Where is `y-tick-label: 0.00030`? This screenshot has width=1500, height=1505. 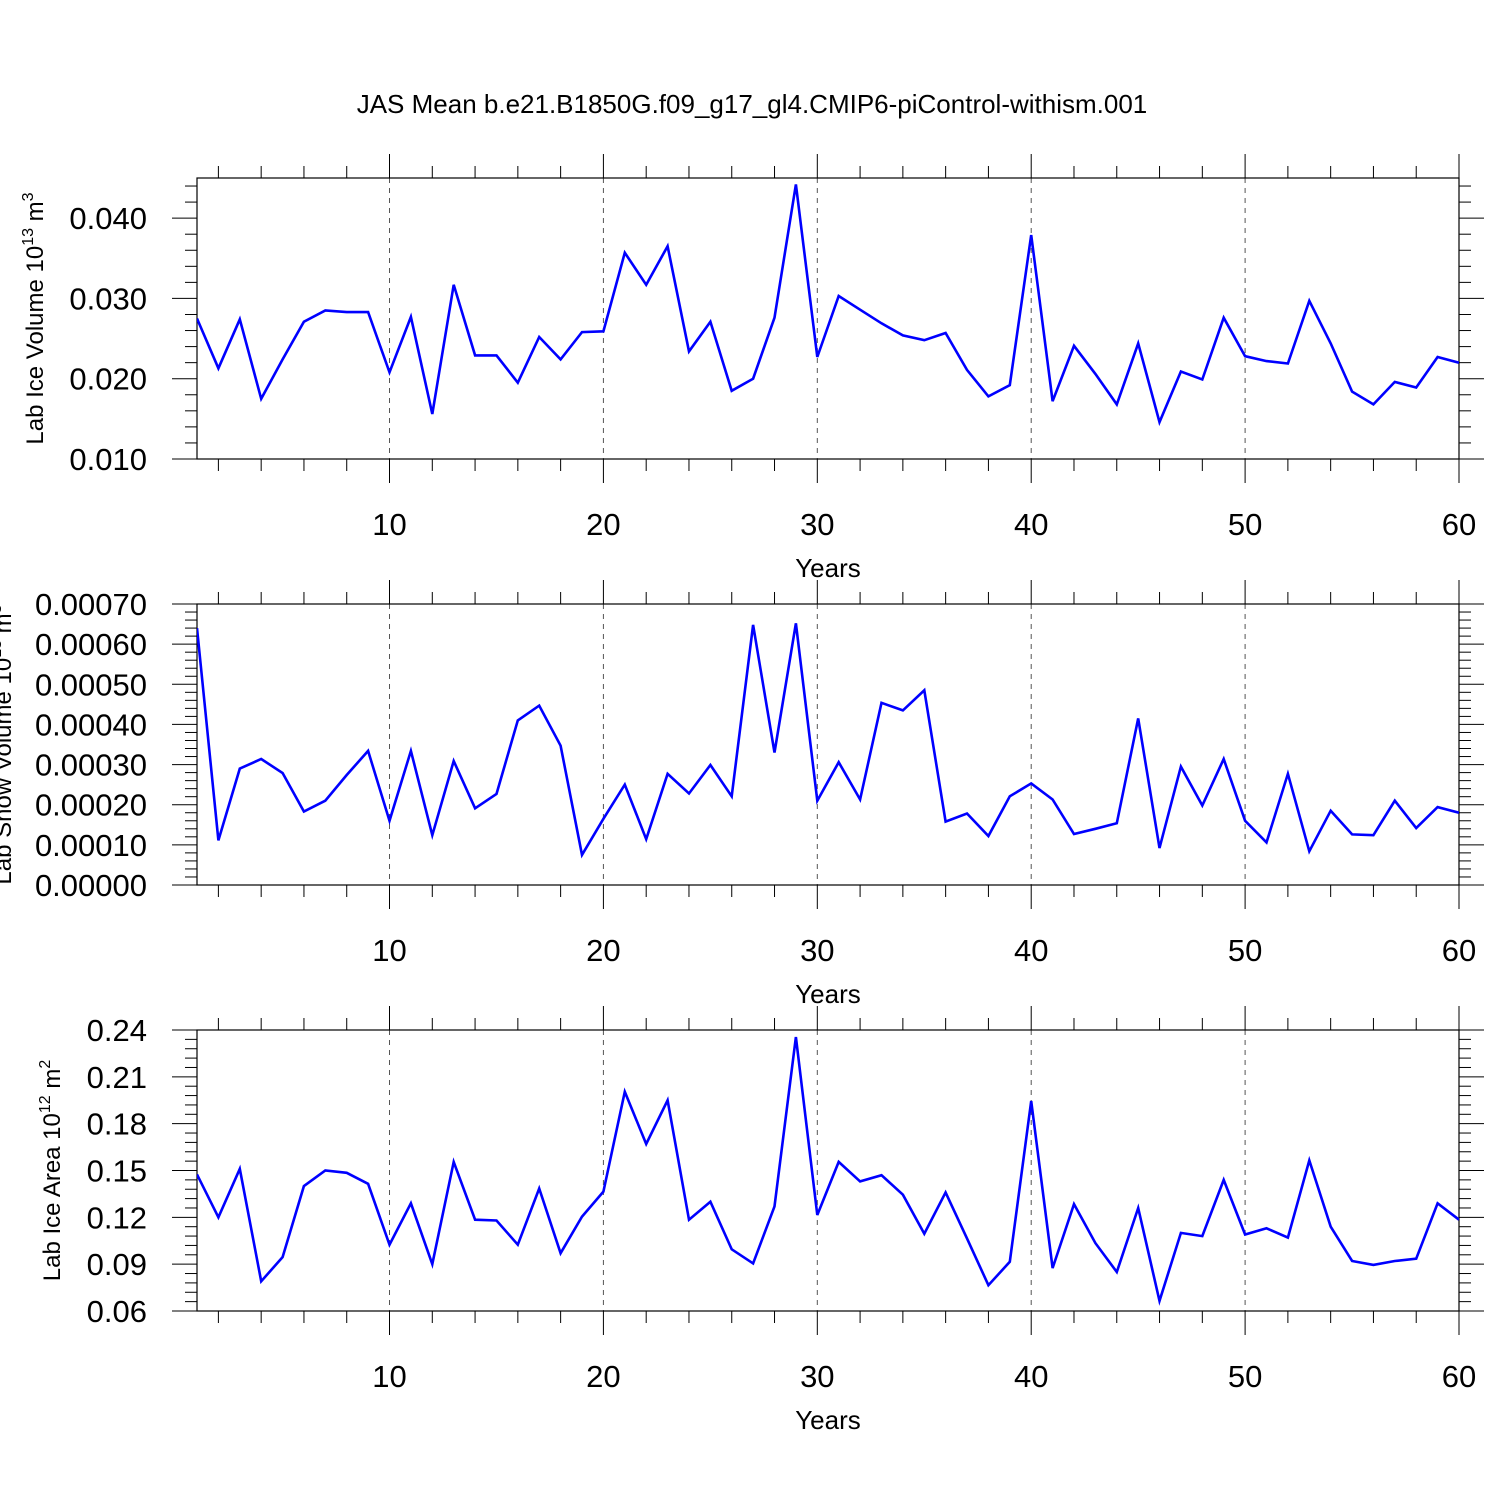
y-tick-label: 0.00030 is located at coordinates (91, 765).